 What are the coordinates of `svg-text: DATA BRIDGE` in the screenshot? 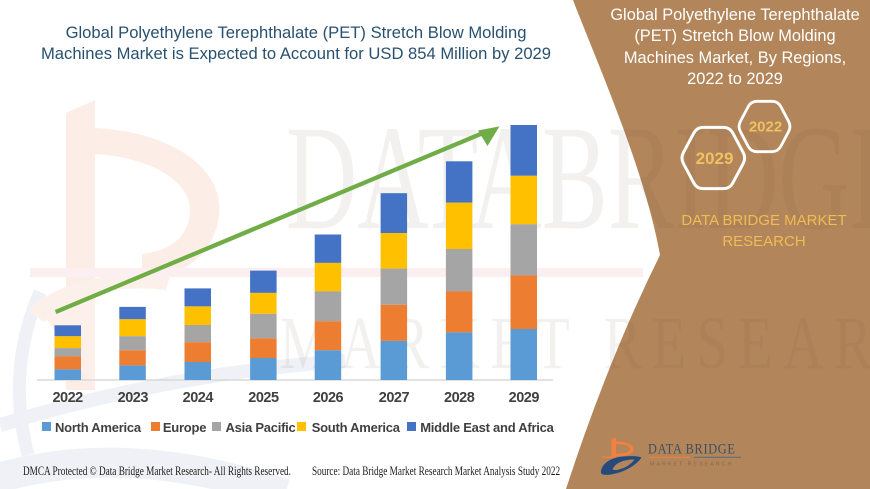 It's located at (692, 449).